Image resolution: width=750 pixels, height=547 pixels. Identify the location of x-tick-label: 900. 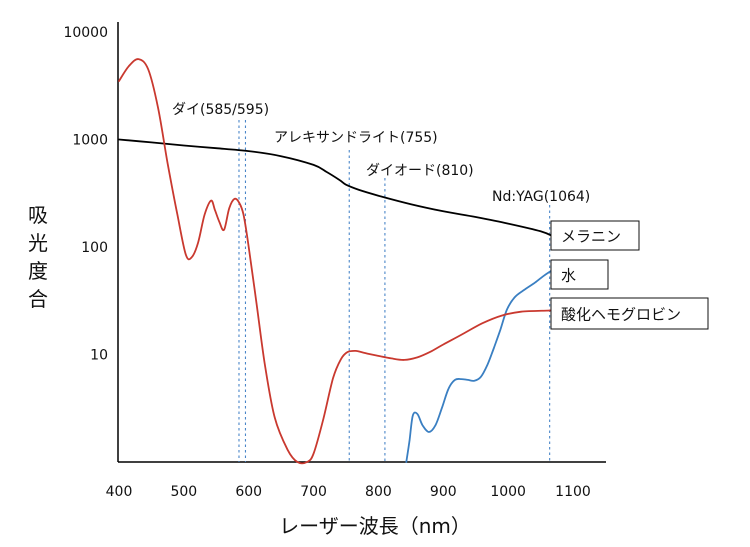
(443, 492).